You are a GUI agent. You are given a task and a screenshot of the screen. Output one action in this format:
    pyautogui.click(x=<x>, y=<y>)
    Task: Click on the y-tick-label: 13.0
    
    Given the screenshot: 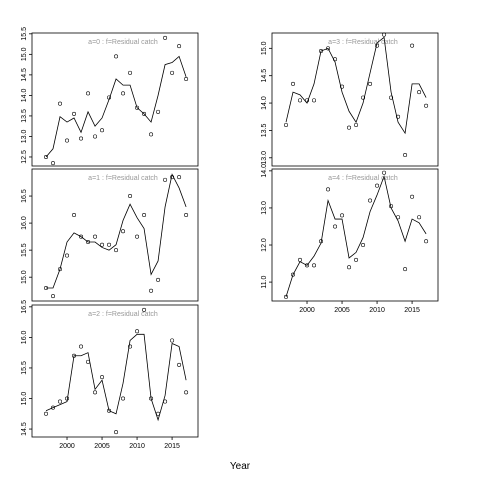 What is the action you would take?
    pyautogui.click(x=24, y=137)
    